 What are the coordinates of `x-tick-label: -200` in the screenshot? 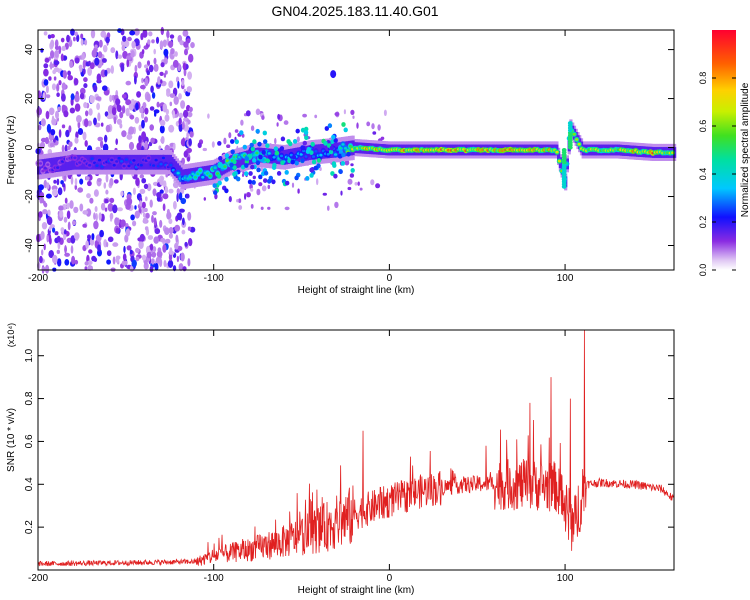 It's located at (38, 578).